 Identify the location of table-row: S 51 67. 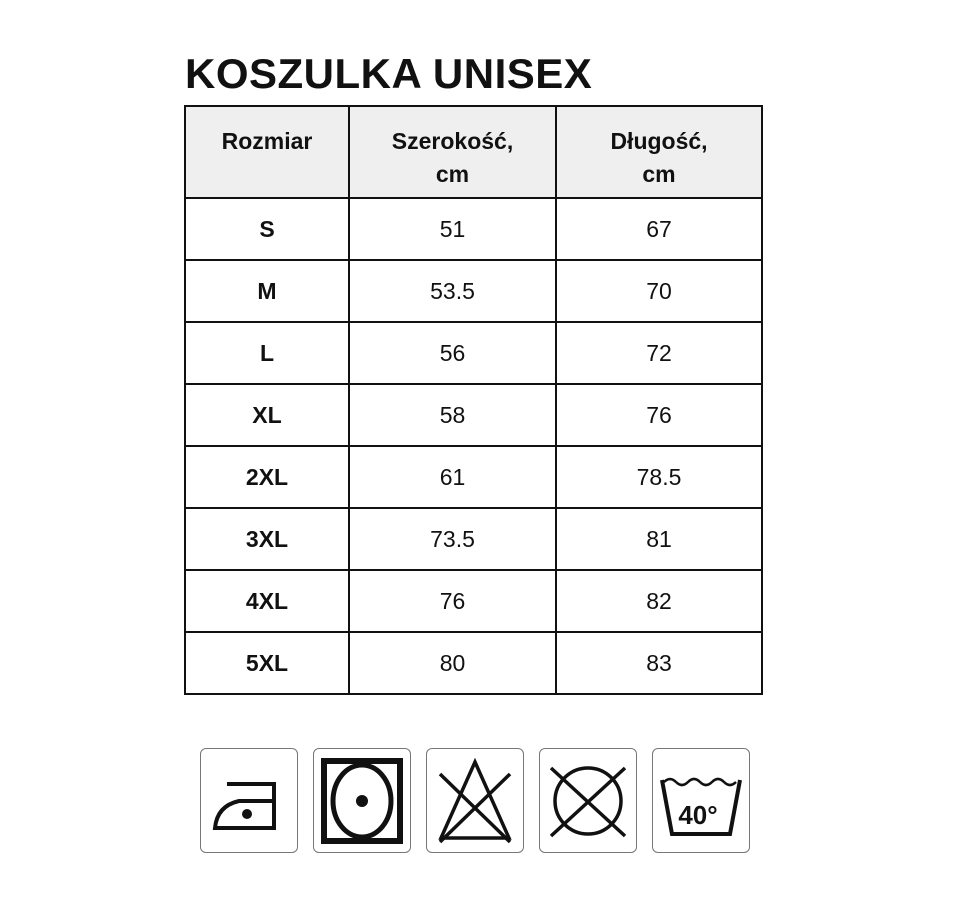
(473, 229).